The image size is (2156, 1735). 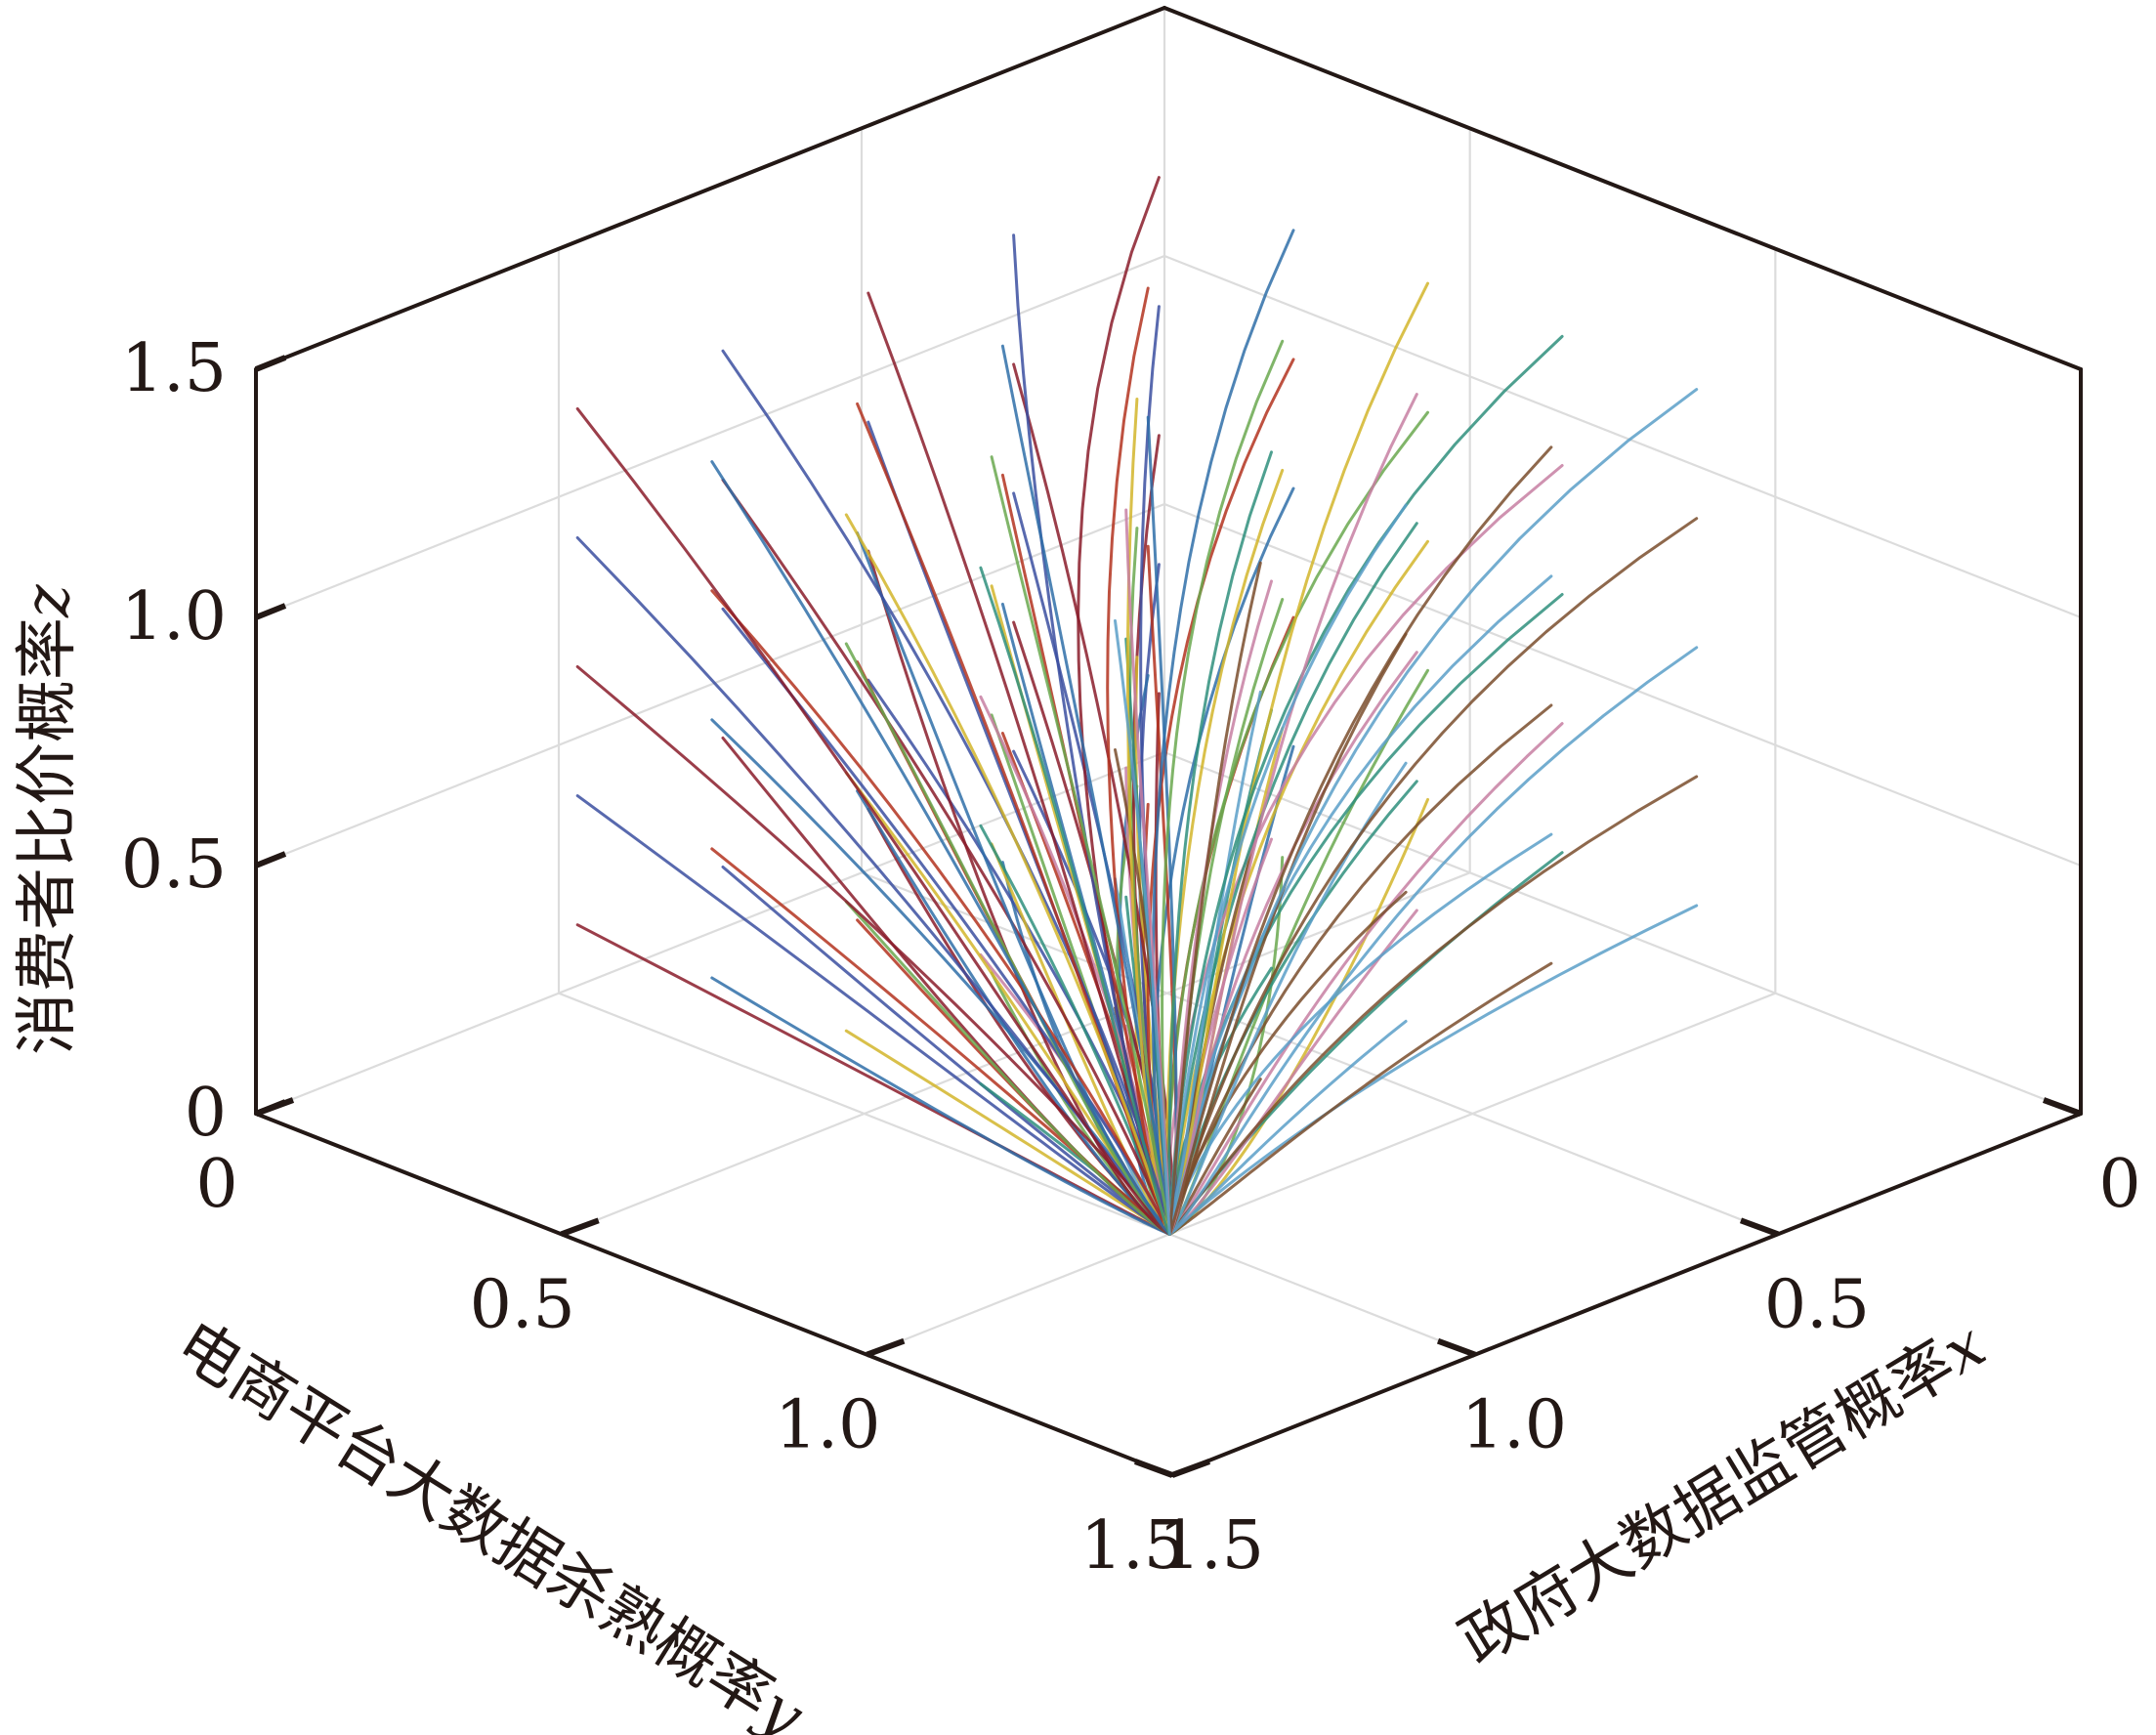 I want to click on y-axis-label-text: 电商平台大数据杀熟概率, so click(x=475, y=1521).